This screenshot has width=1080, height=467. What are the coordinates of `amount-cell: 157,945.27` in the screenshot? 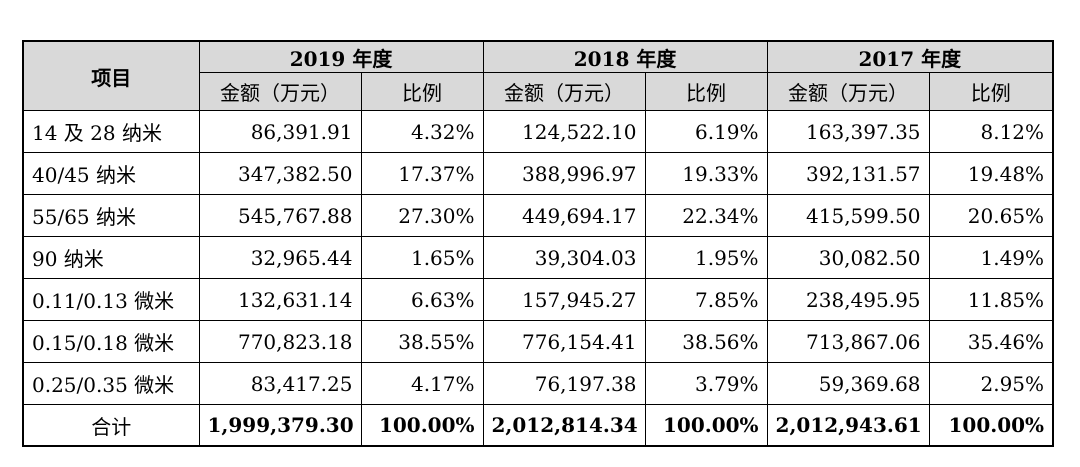 It's located at (564, 299).